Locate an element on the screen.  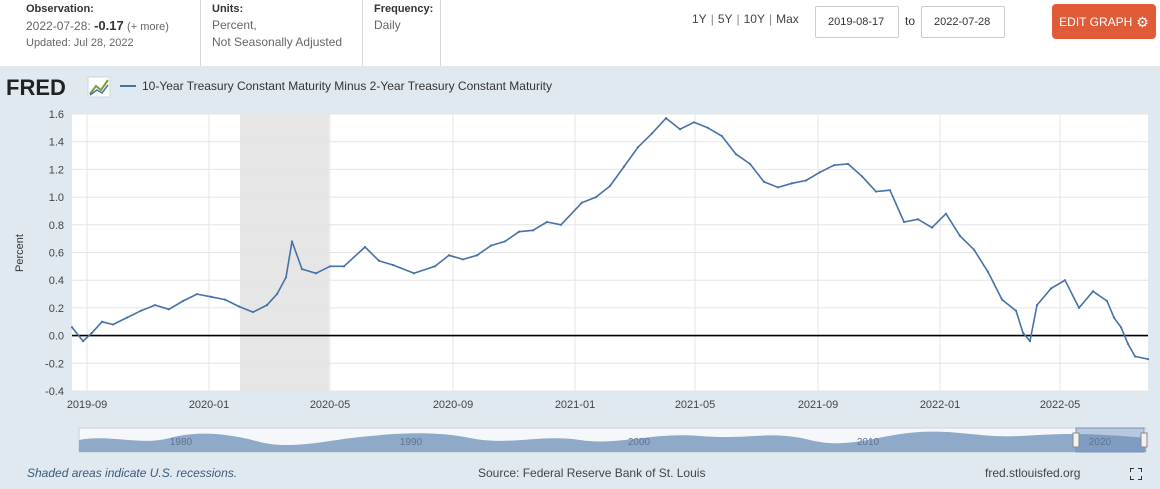
edit-graph-label: EDIT GRAPH is located at coordinates (1096, 21).